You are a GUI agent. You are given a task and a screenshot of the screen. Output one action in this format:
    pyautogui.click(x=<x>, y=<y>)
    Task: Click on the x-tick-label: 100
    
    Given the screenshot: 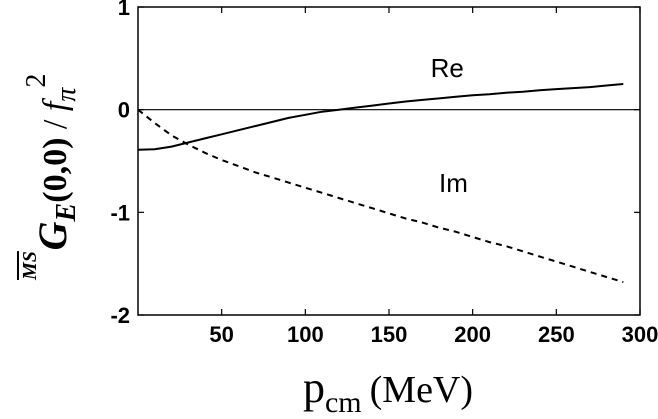 What is the action you would take?
    pyautogui.click(x=305, y=334)
    